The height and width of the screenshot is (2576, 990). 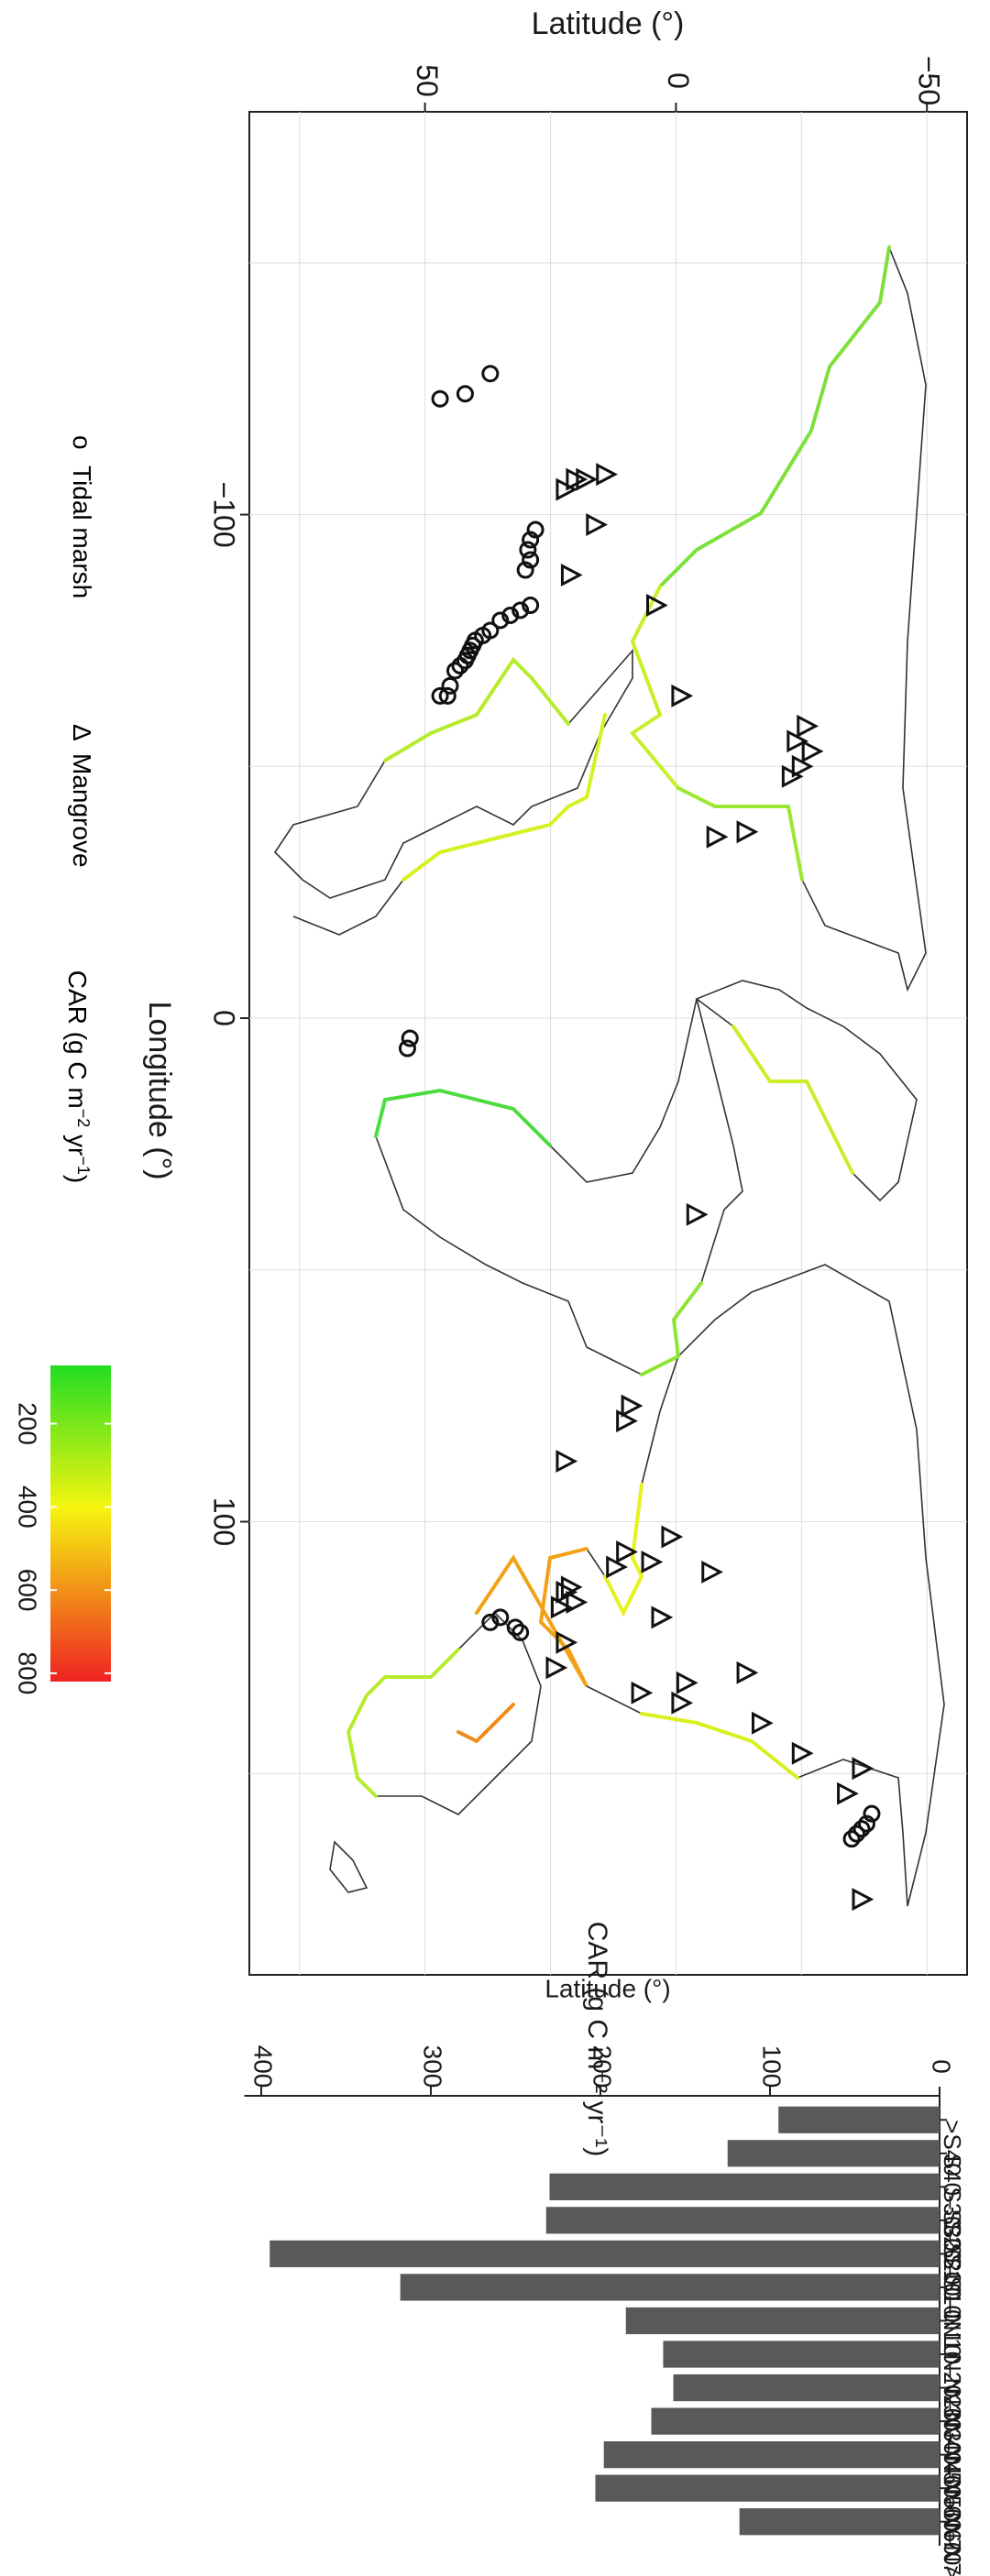 What do you see at coordinates (929, 80) in the screenshot?
I see `lat-tick-label: −50` at bounding box center [929, 80].